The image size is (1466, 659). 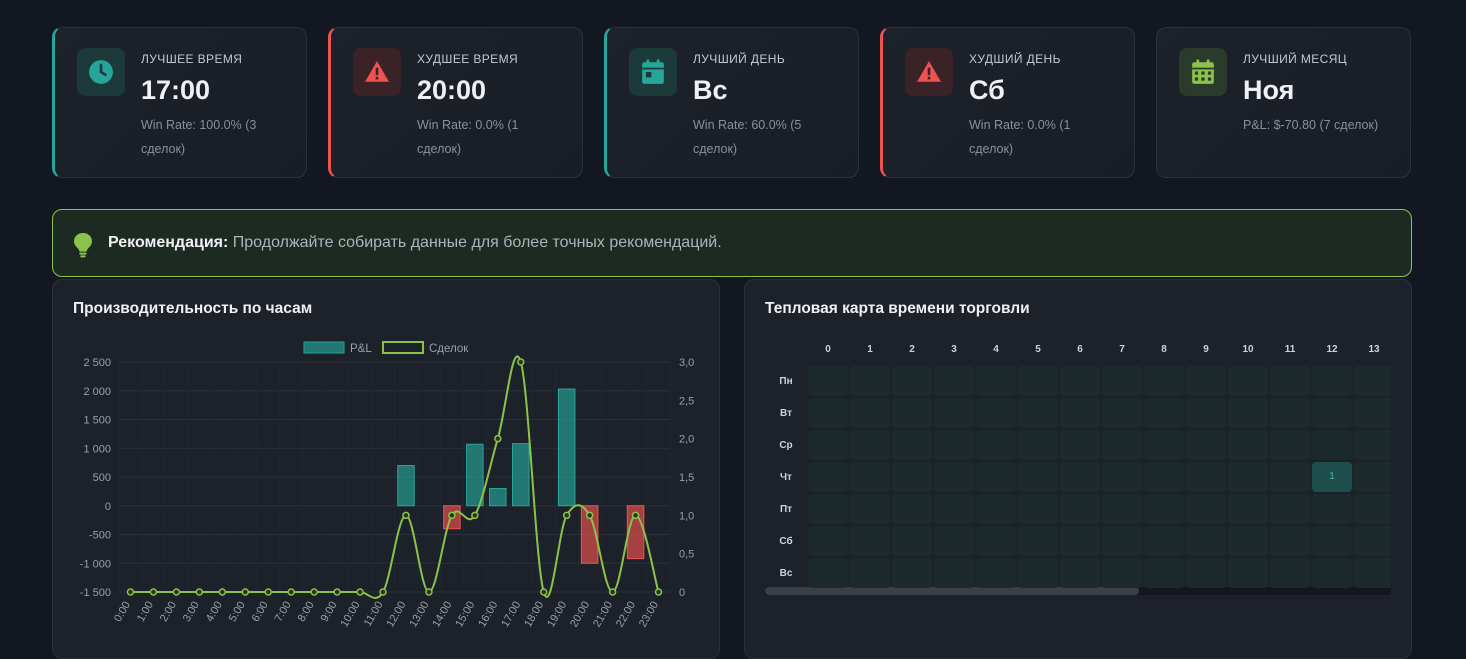 What do you see at coordinates (1332, 477) in the screenshot?
I see `heatmap-cell: 1` at bounding box center [1332, 477].